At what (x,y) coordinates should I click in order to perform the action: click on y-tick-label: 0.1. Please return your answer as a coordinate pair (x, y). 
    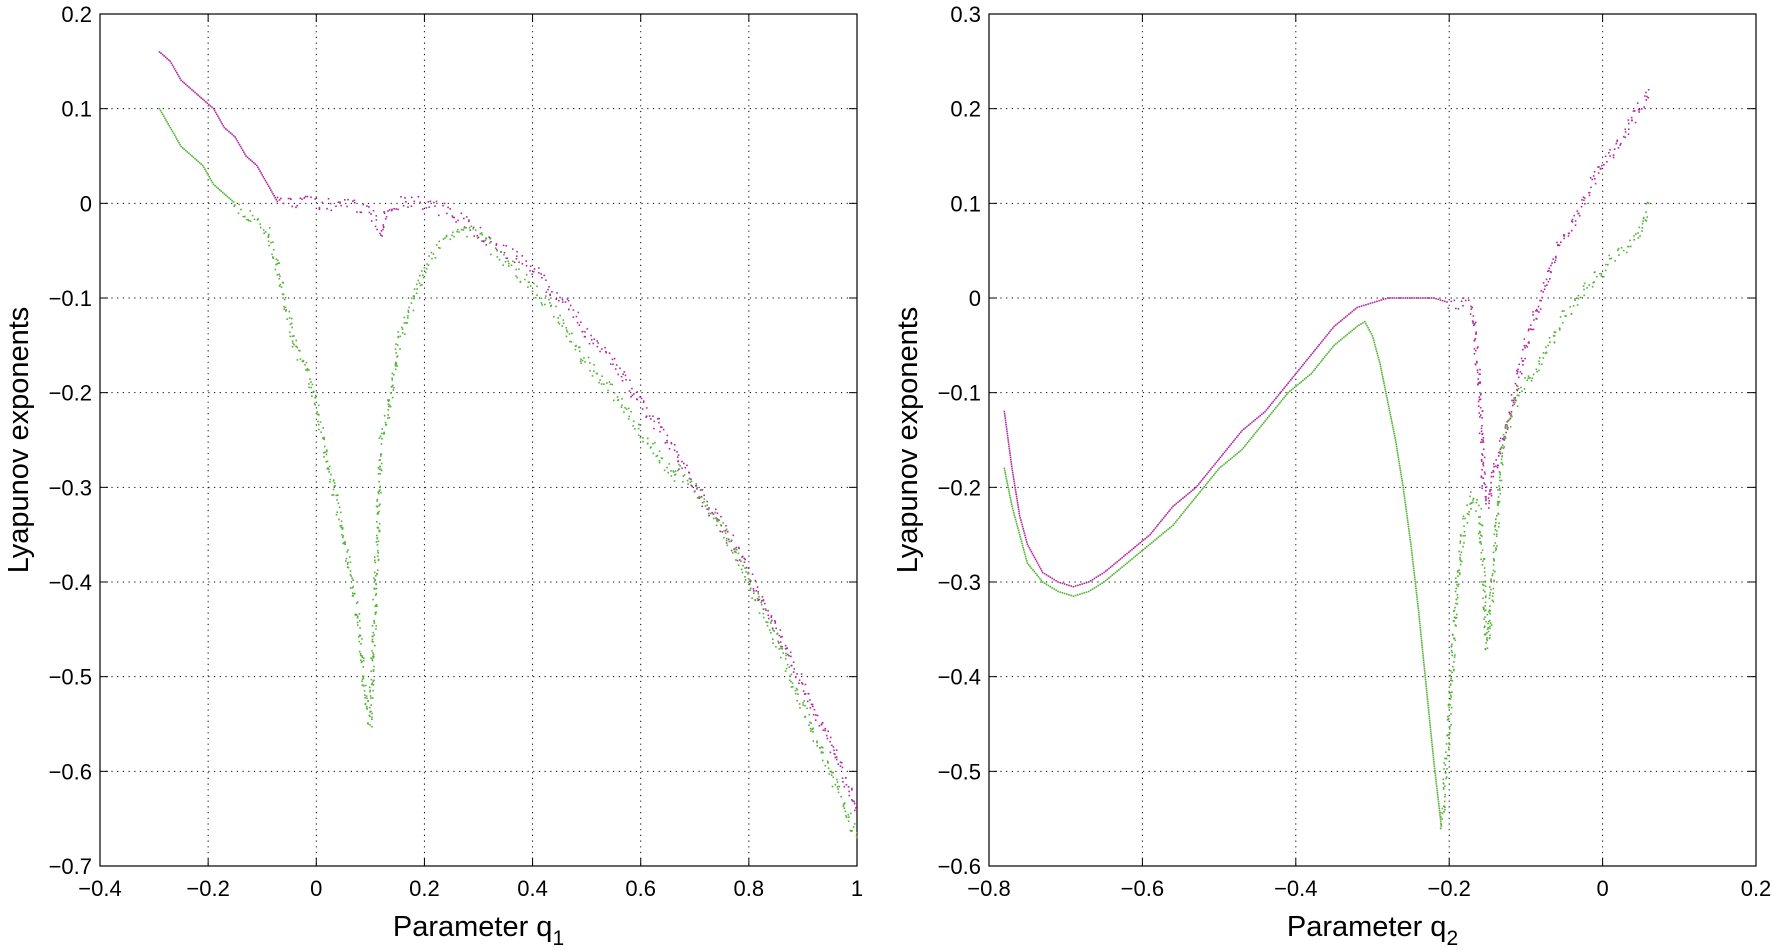
    Looking at the image, I should click on (76, 109).